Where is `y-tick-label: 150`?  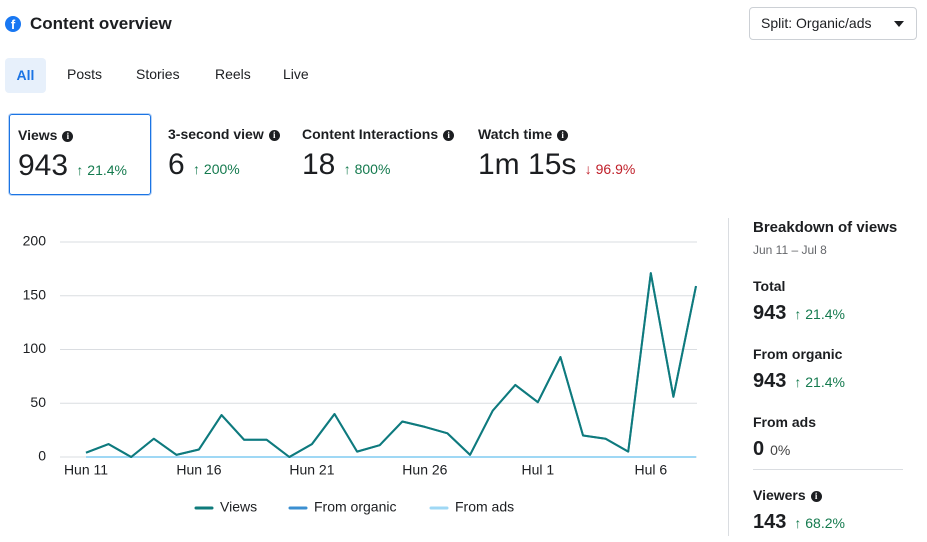 y-tick-label: 150 is located at coordinates (35, 294).